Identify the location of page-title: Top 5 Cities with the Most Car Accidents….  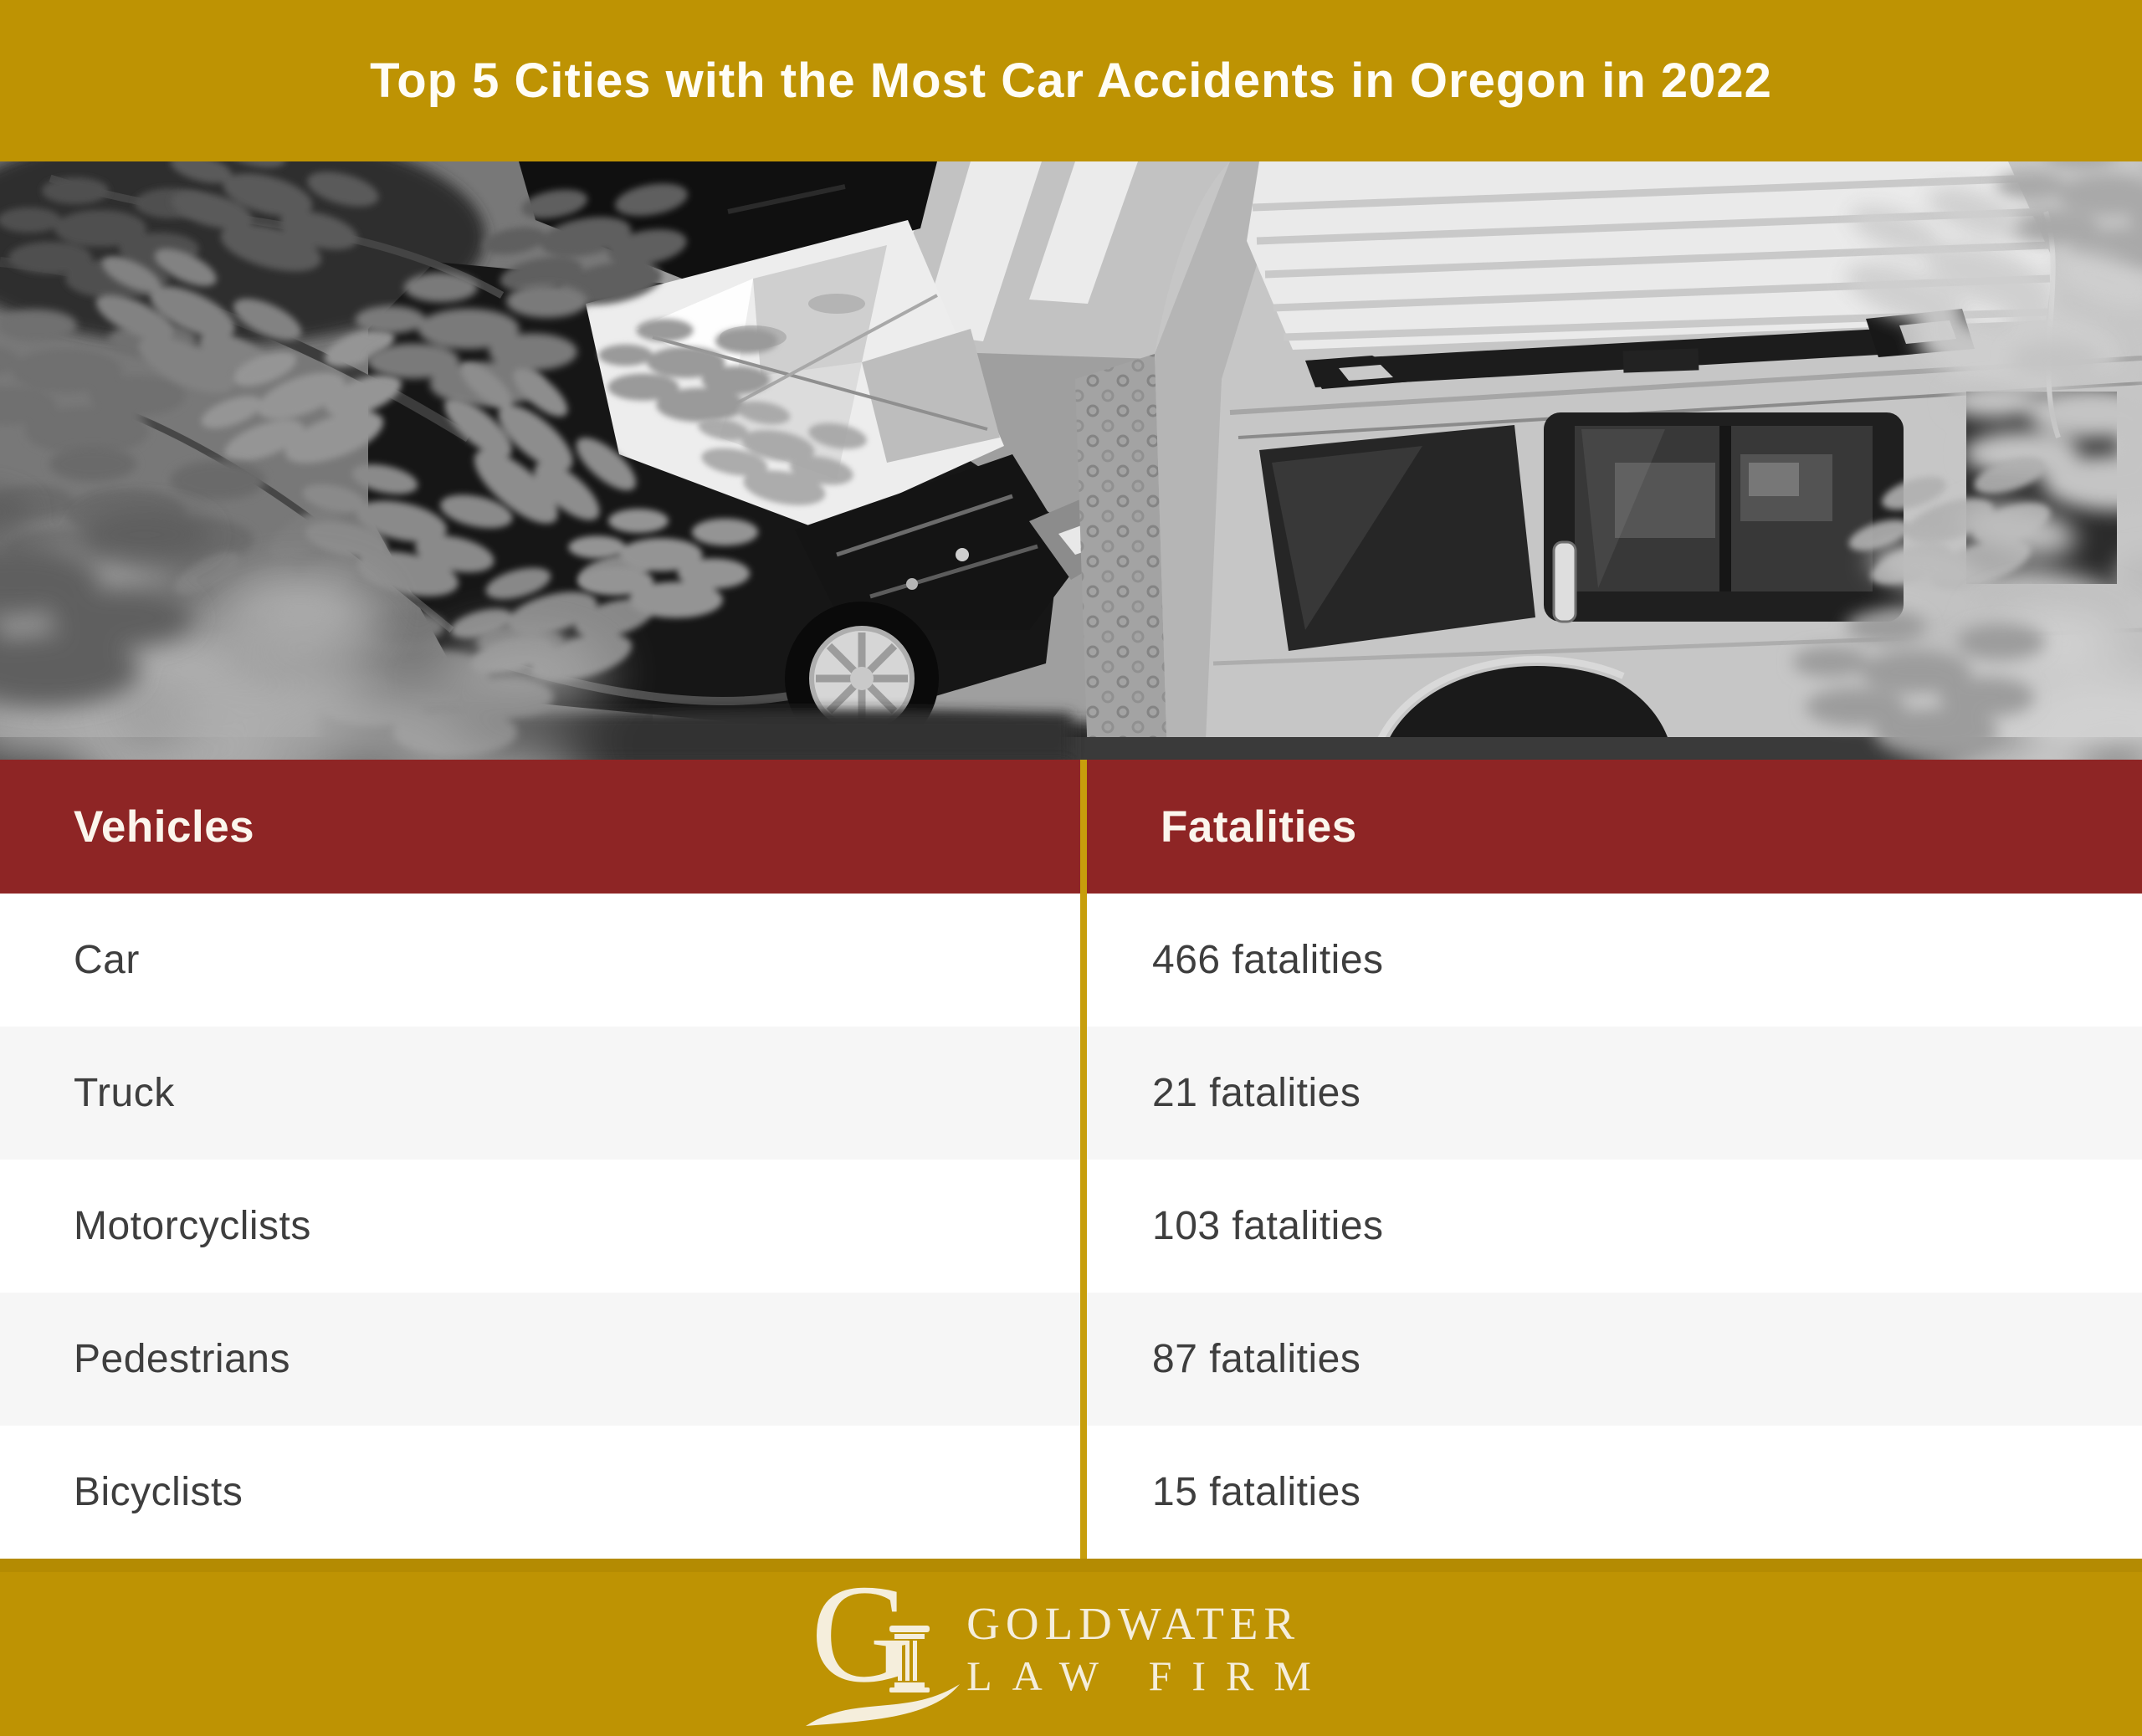
(1071, 81).